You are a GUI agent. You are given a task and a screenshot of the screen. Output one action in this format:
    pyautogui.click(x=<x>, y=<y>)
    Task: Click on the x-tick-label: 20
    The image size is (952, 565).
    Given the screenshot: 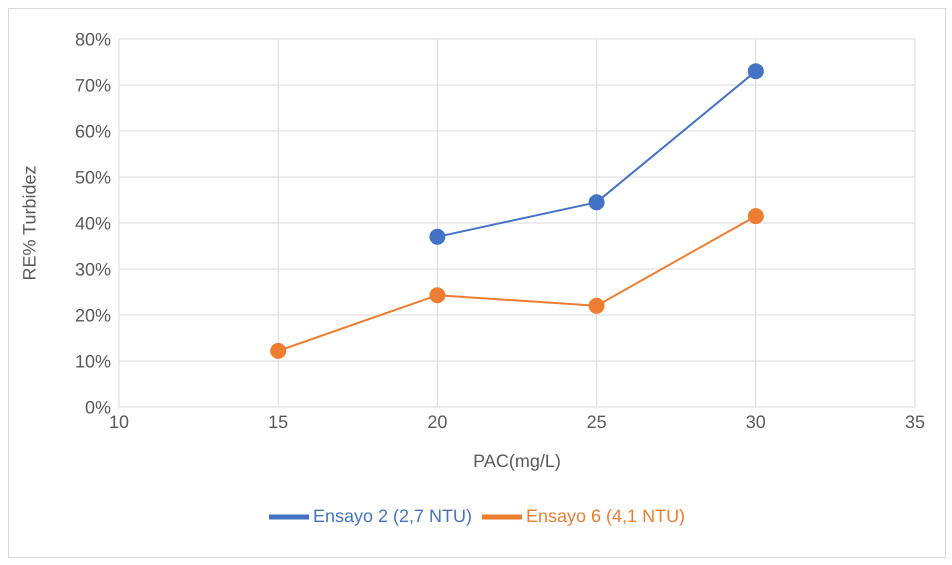 What is the action you would take?
    pyautogui.click(x=437, y=422)
    